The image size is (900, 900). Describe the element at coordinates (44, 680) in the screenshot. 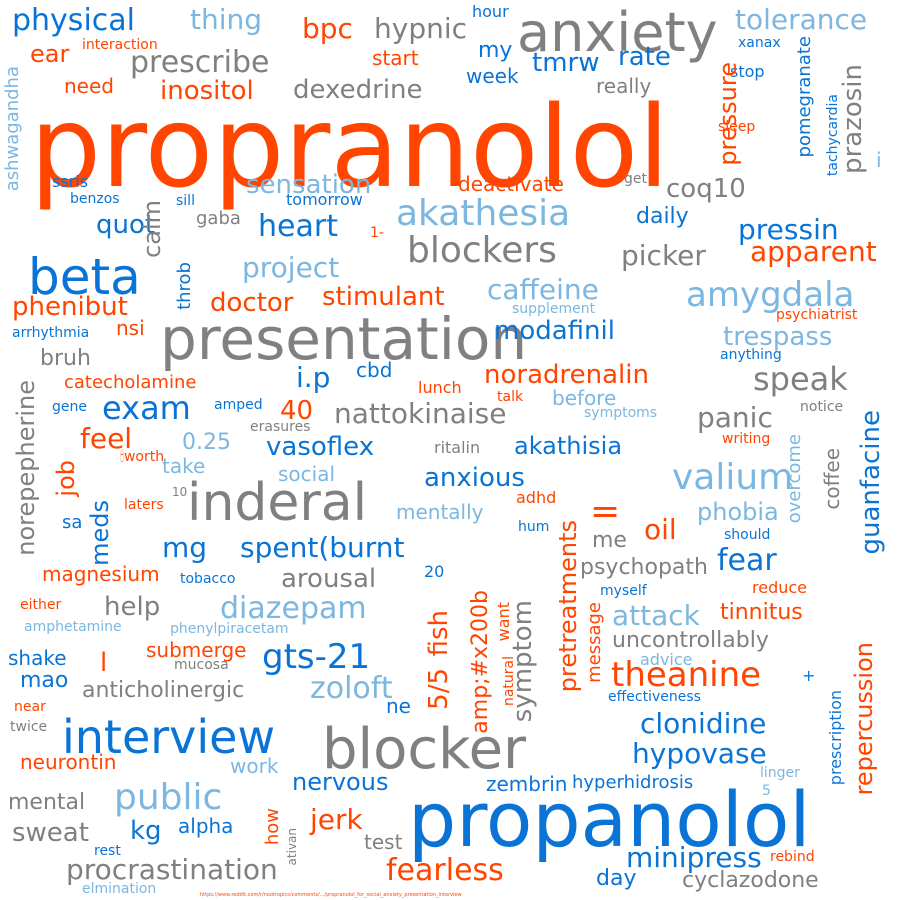

I see `cloud-word: mao` at that location.